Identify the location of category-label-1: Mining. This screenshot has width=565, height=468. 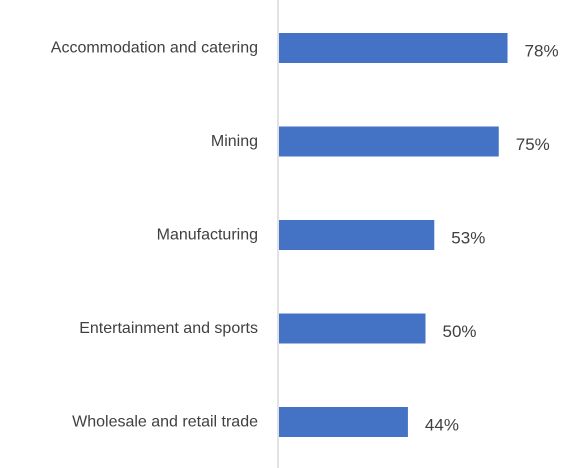
(234, 141).